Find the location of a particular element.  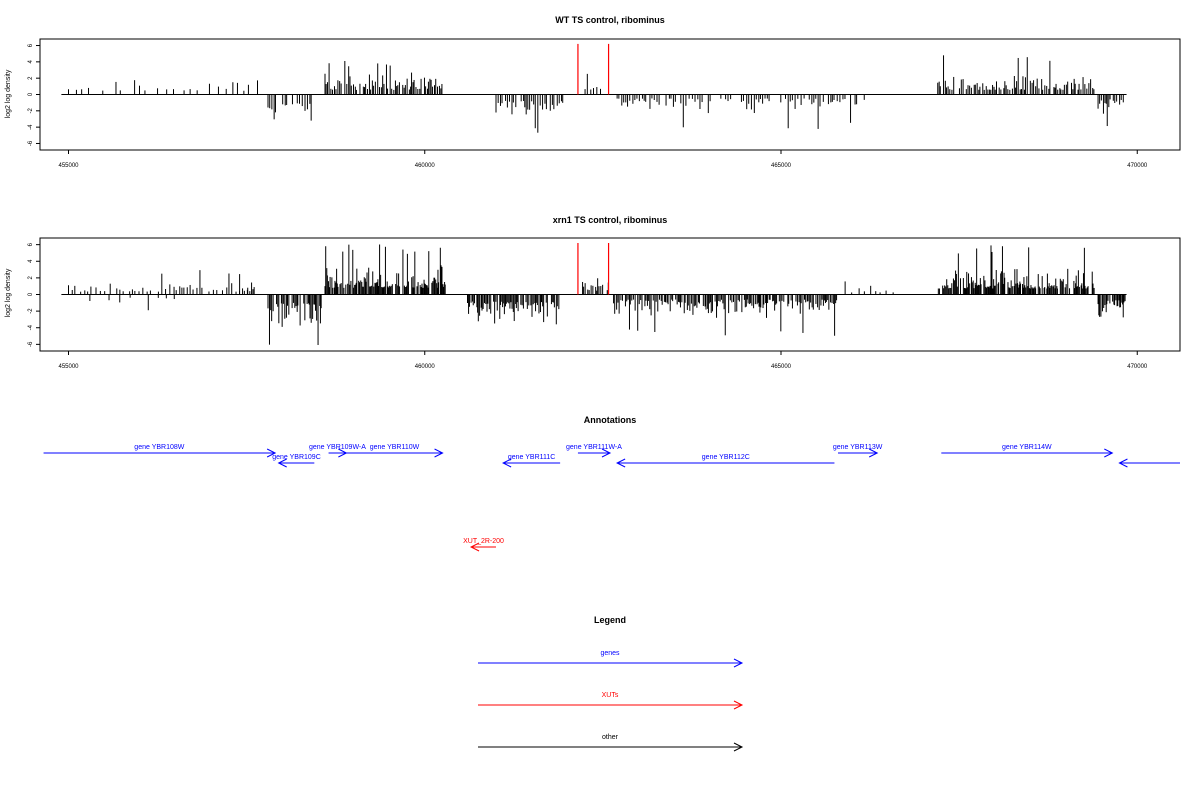

panel-title: WT TS control, ribominus is located at coordinates (610, 20).